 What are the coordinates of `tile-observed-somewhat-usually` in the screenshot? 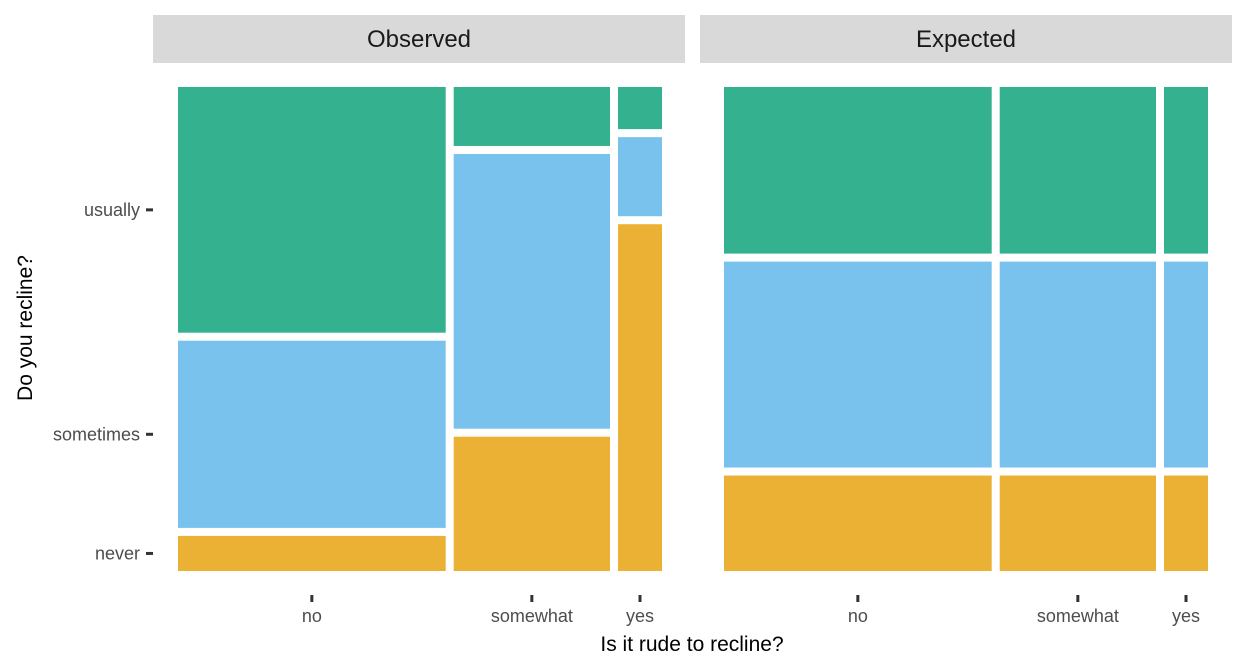 It's located at (532, 116).